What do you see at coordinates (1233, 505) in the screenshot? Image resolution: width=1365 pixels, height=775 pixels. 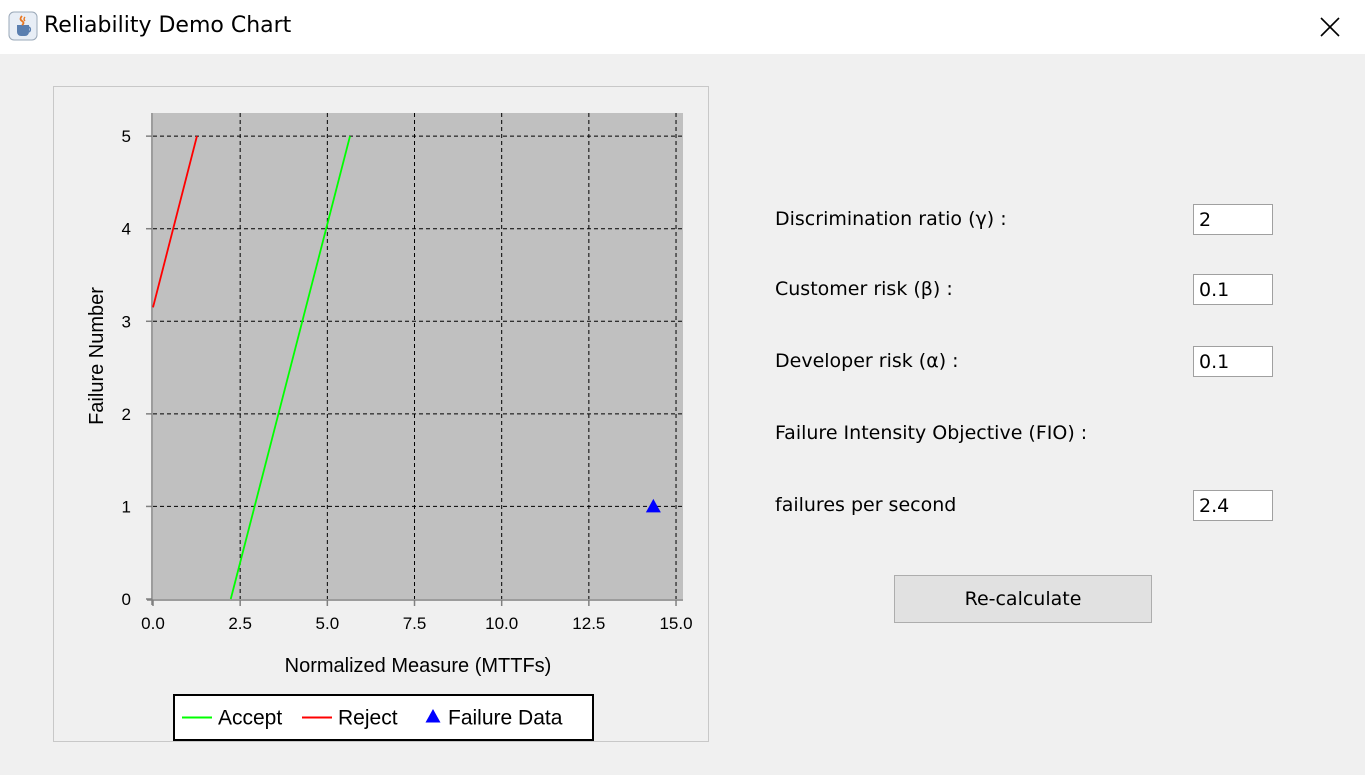 I see `fio-input` at bounding box center [1233, 505].